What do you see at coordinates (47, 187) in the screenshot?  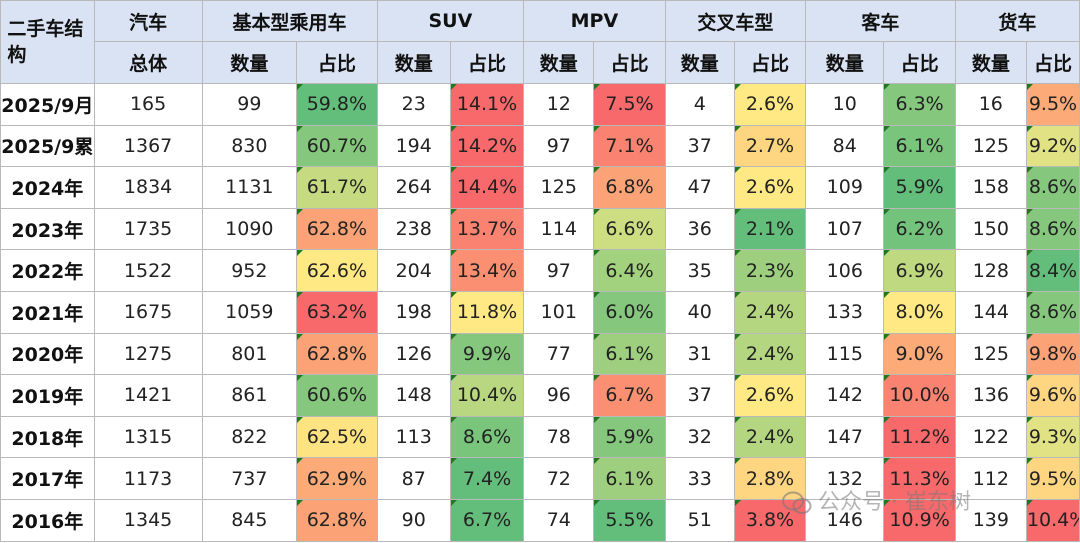 I see `row-label: 2024年` at bounding box center [47, 187].